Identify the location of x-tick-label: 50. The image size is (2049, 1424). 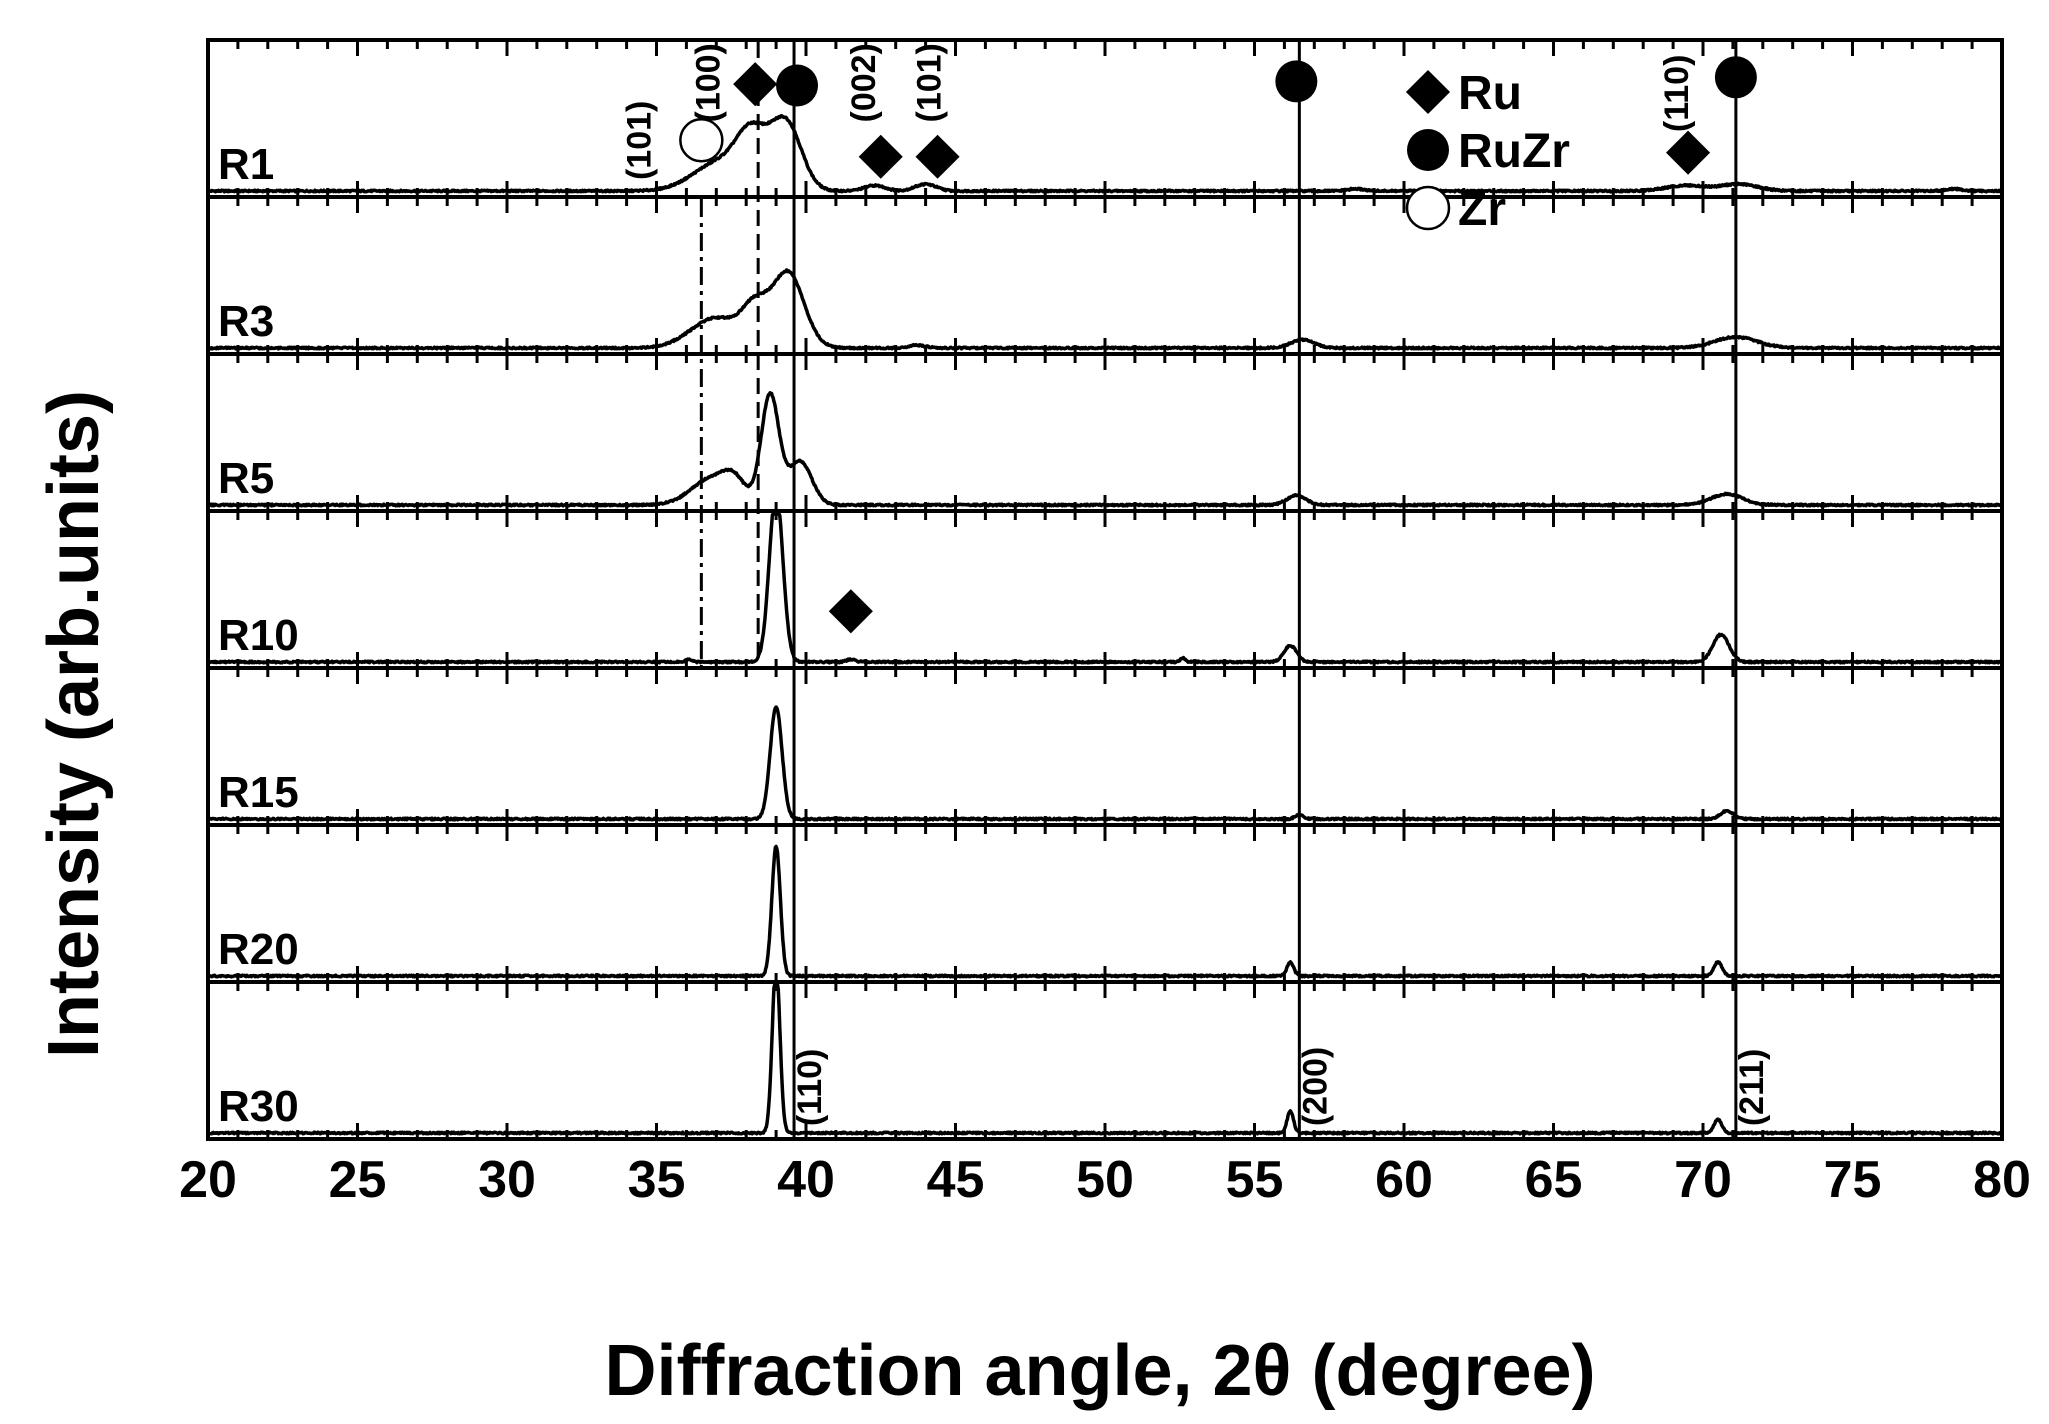
(1105, 1180).